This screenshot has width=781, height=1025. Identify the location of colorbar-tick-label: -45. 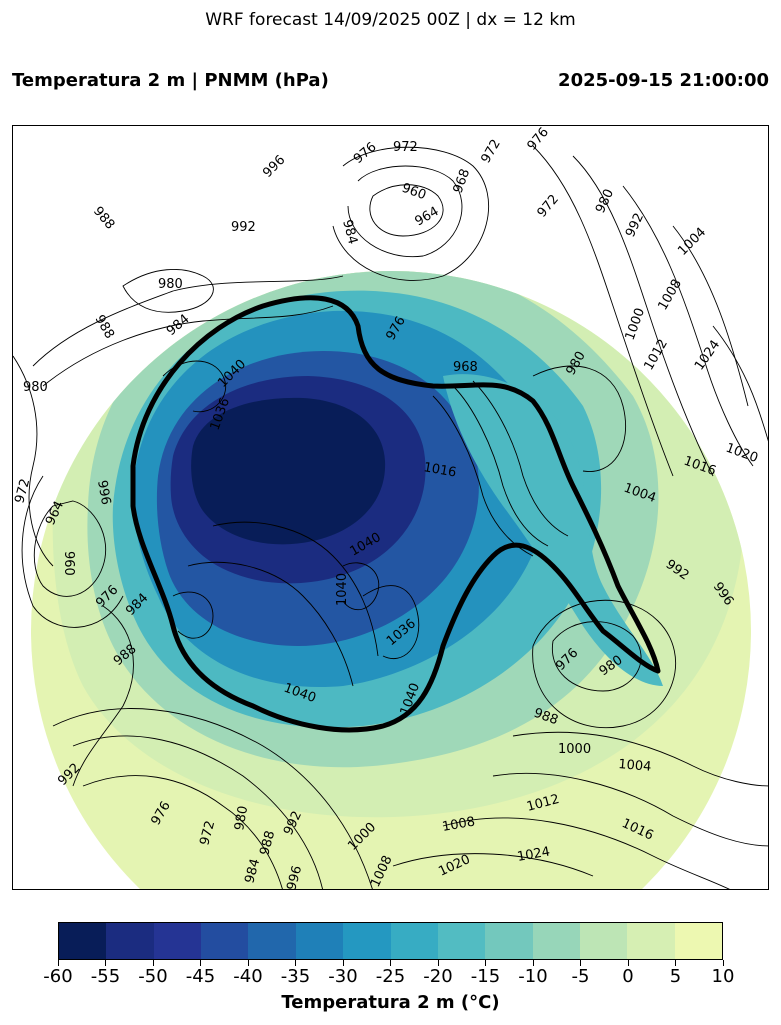
(200, 976).